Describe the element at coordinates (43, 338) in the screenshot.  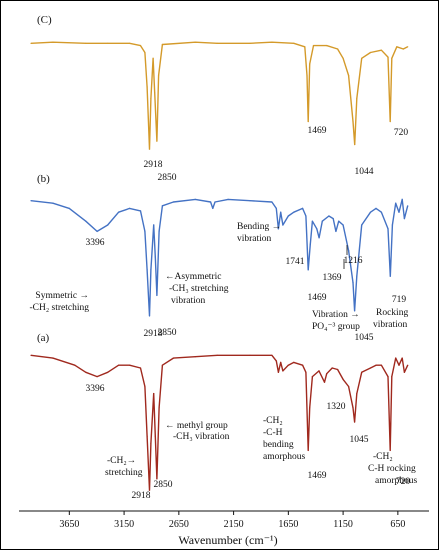
I see `panel-label-2: (a)` at that location.